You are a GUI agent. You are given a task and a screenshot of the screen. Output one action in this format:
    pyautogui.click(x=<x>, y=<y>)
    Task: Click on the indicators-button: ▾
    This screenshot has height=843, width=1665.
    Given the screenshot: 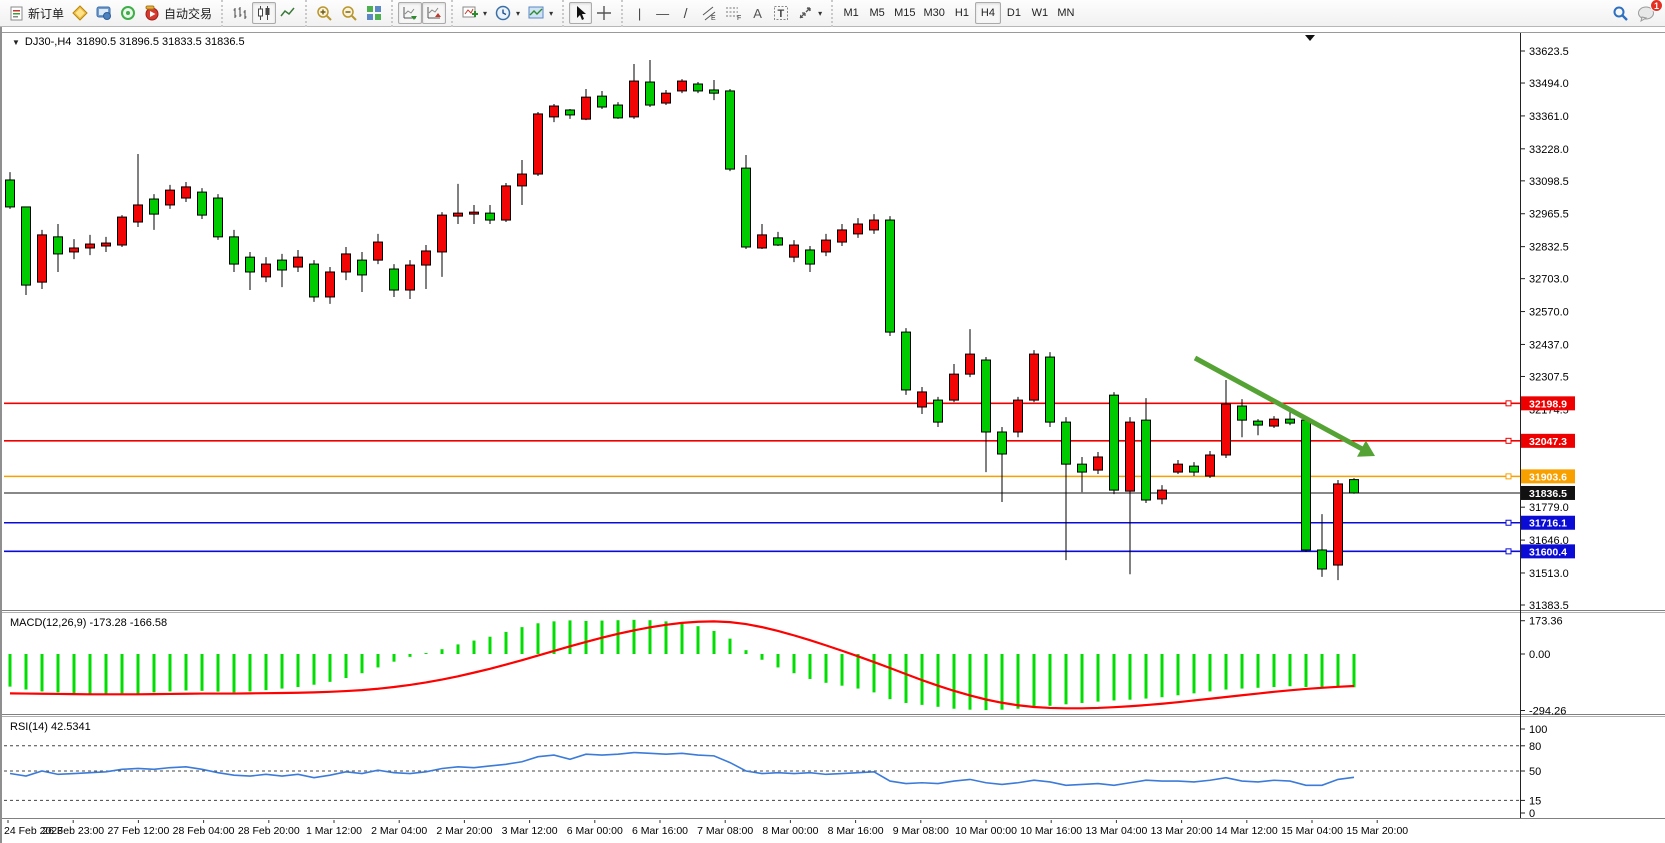 What is the action you would take?
    pyautogui.click(x=474, y=13)
    